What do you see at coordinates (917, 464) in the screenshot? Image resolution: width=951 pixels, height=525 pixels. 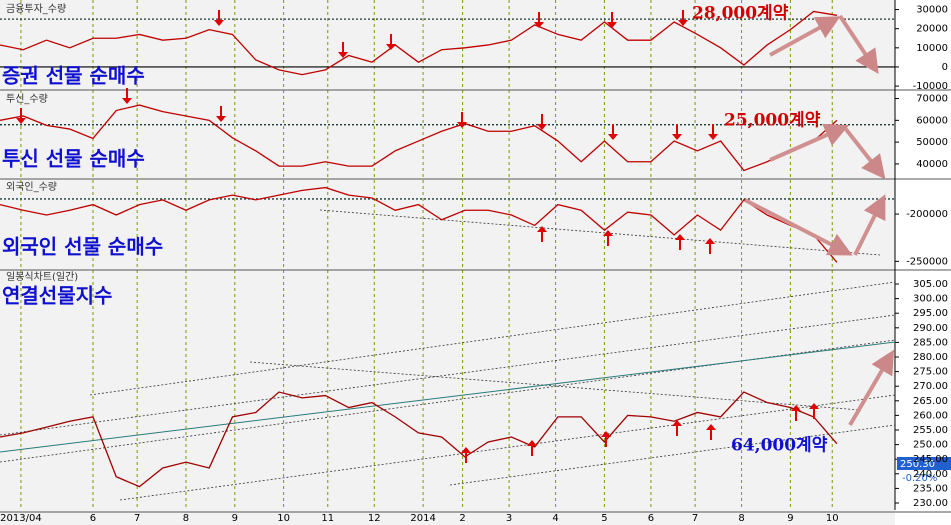 I see `last-value: 250.30` at bounding box center [917, 464].